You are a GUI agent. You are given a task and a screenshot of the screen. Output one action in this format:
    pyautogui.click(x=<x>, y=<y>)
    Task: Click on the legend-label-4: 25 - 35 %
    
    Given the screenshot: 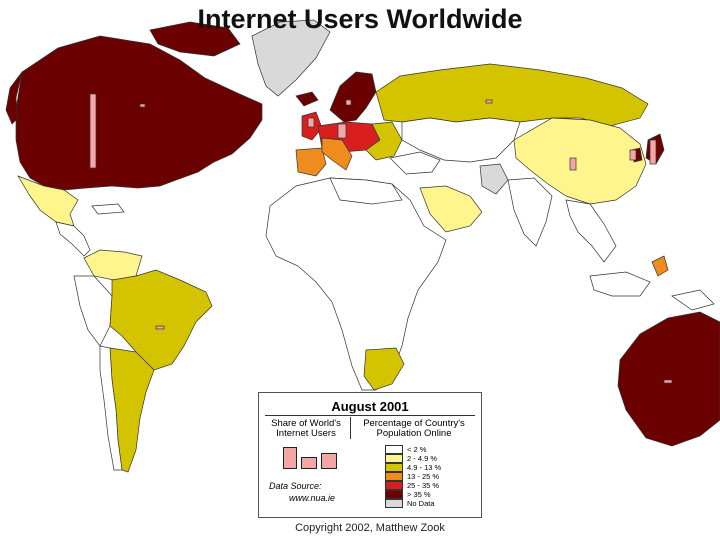 What is the action you would take?
    pyautogui.click(x=423, y=485)
    